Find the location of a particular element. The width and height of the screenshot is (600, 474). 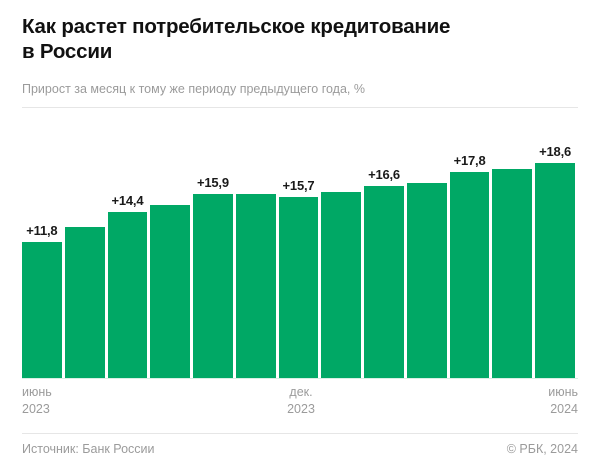

source-label: Источник: Банк России is located at coordinates (88, 449).